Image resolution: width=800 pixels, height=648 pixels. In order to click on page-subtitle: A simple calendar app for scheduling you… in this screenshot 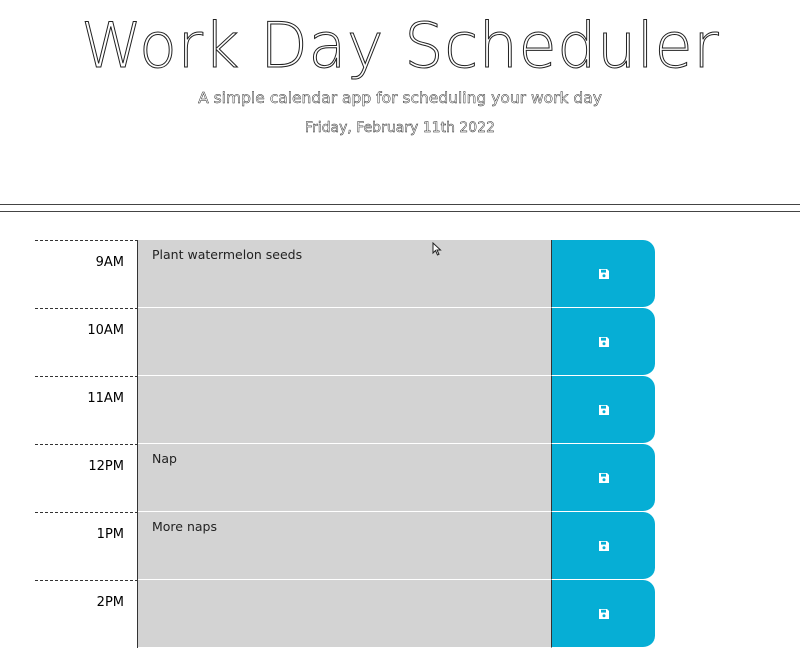, I will do `click(400, 98)`.